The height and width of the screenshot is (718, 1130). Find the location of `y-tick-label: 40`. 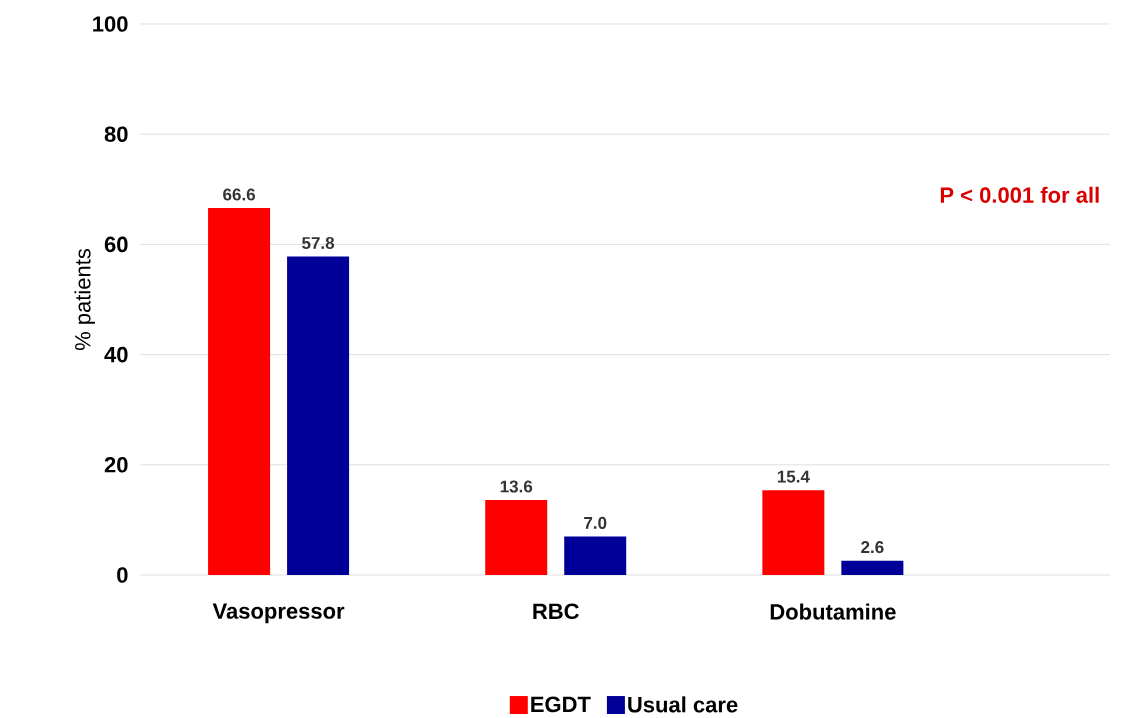

y-tick-label: 40 is located at coordinates (116, 354).